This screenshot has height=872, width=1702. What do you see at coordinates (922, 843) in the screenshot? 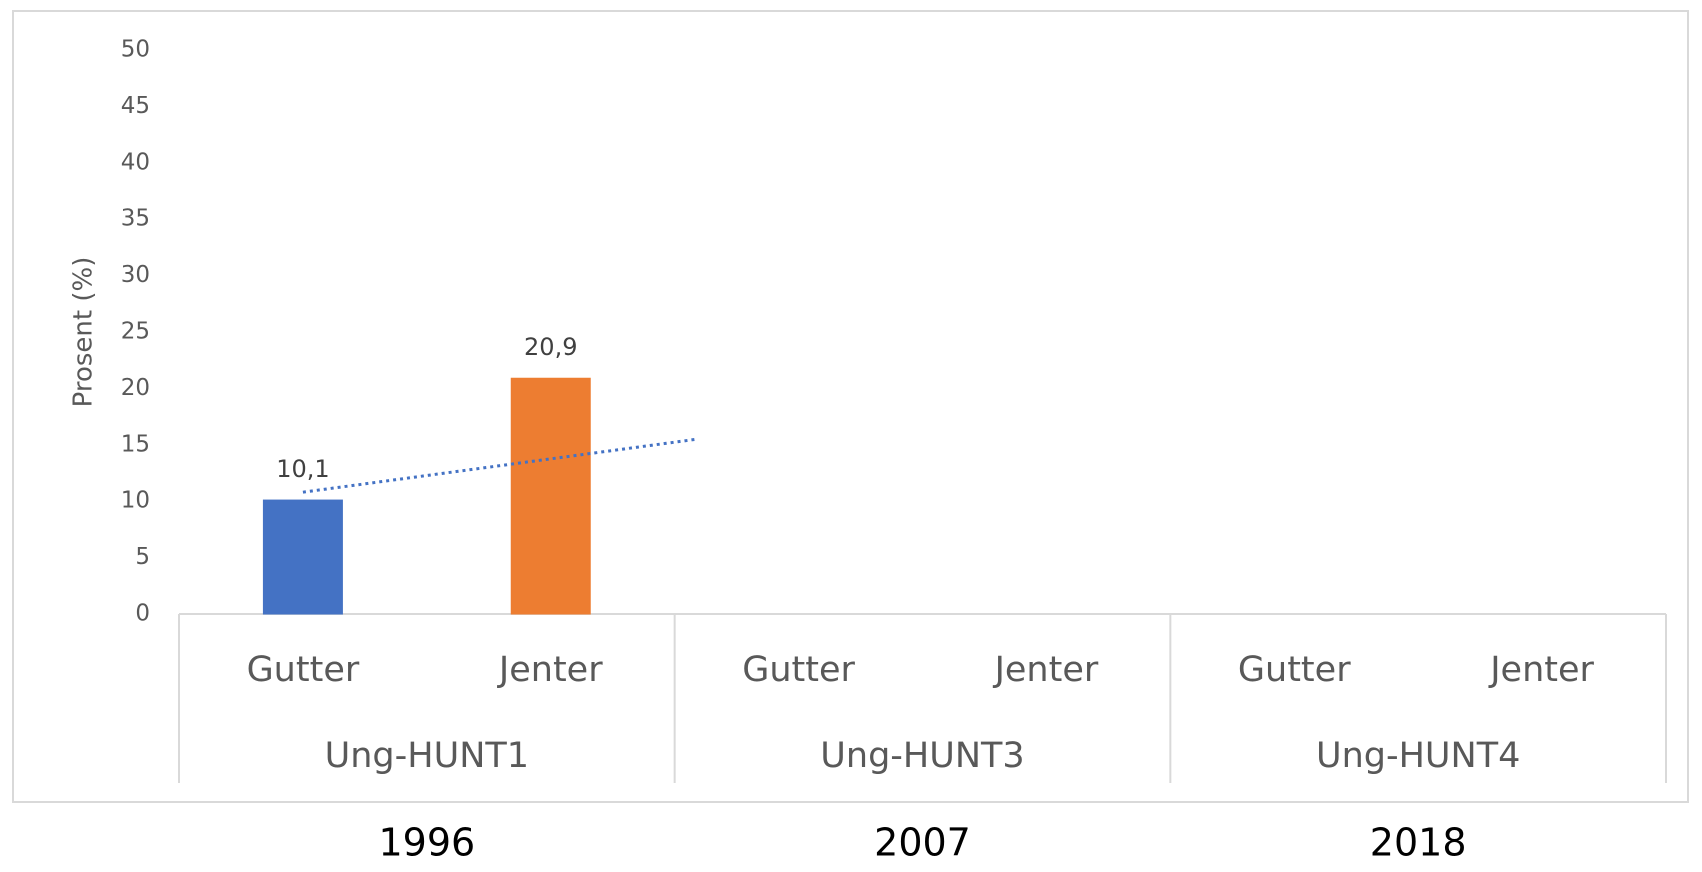
I see `year-label: 2007` at bounding box center [922, 843].